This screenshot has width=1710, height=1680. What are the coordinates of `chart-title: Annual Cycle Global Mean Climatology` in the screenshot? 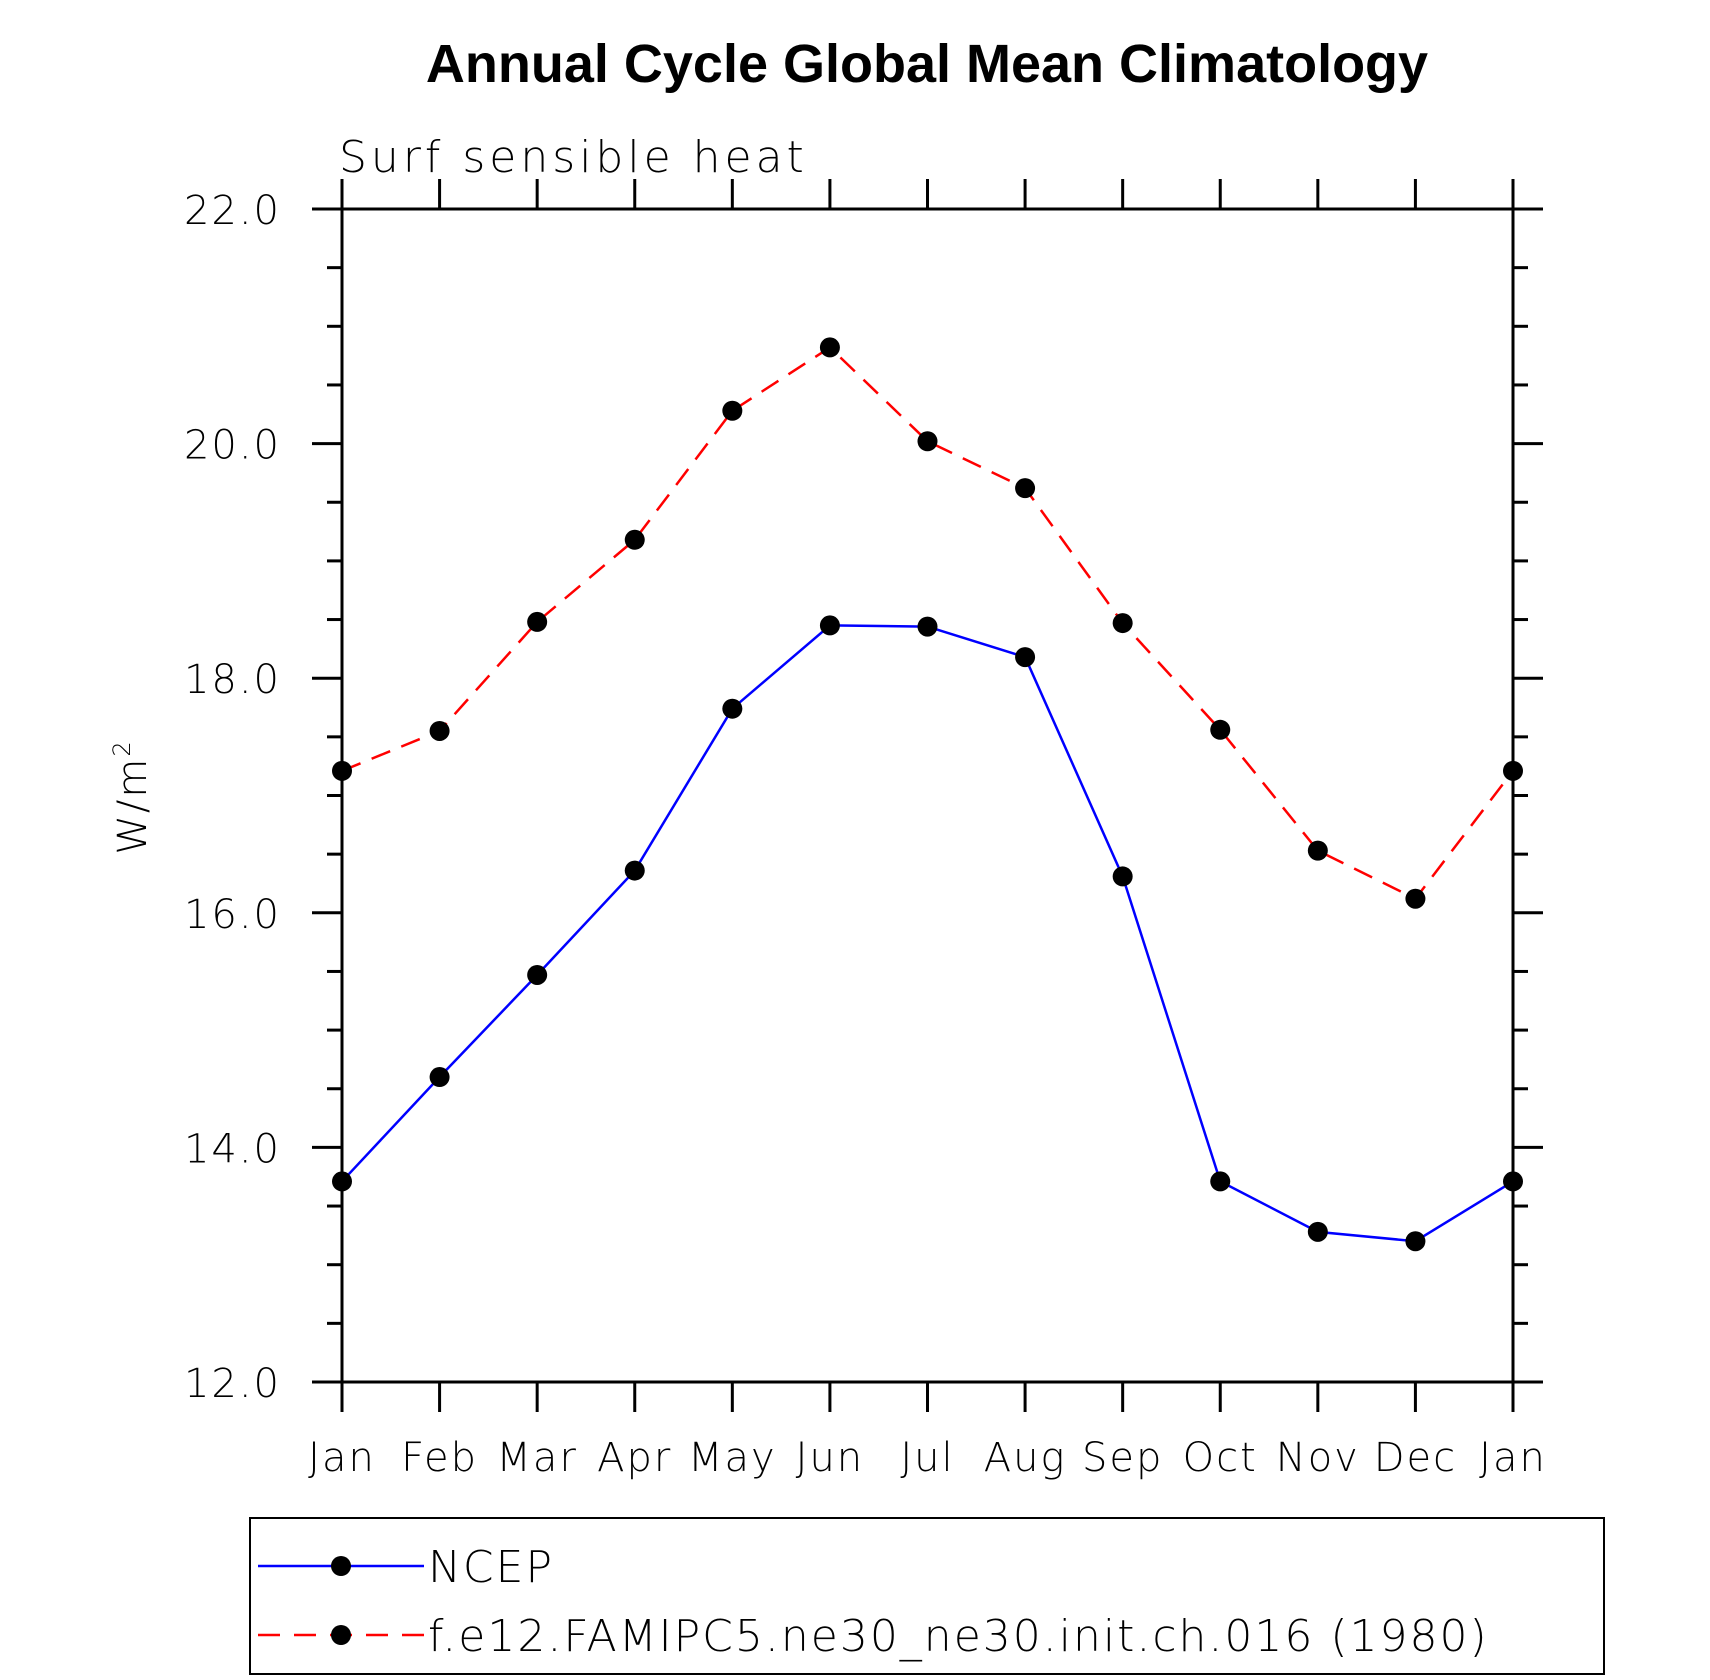 It's located at (927, 64).